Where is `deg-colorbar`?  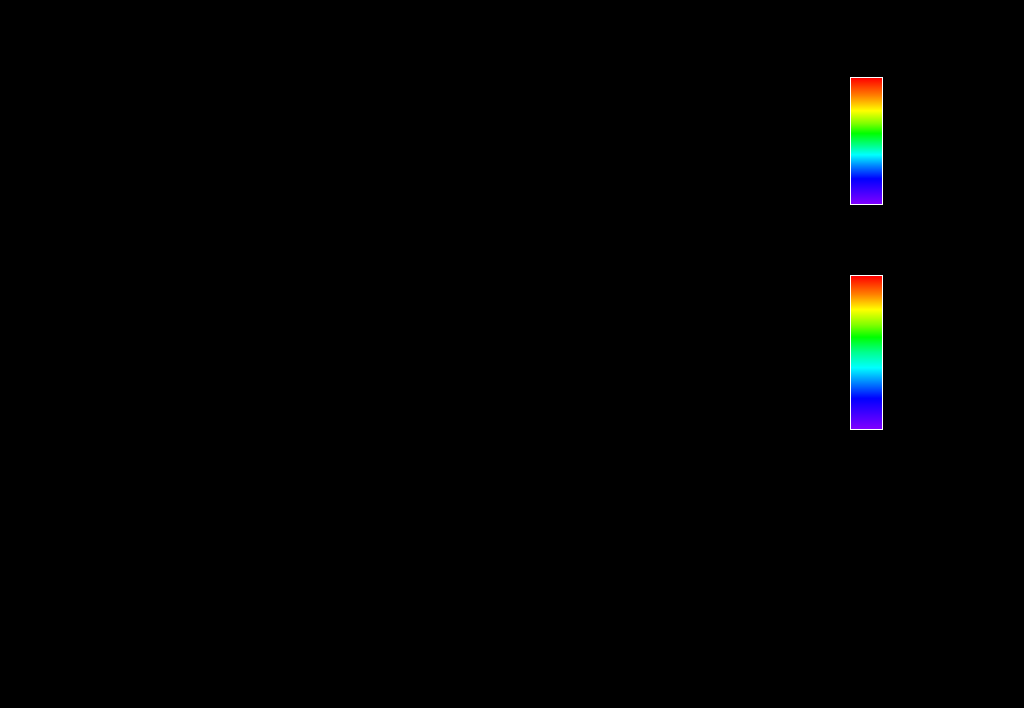
deg-colorbar is located at coordinates (866, 352).